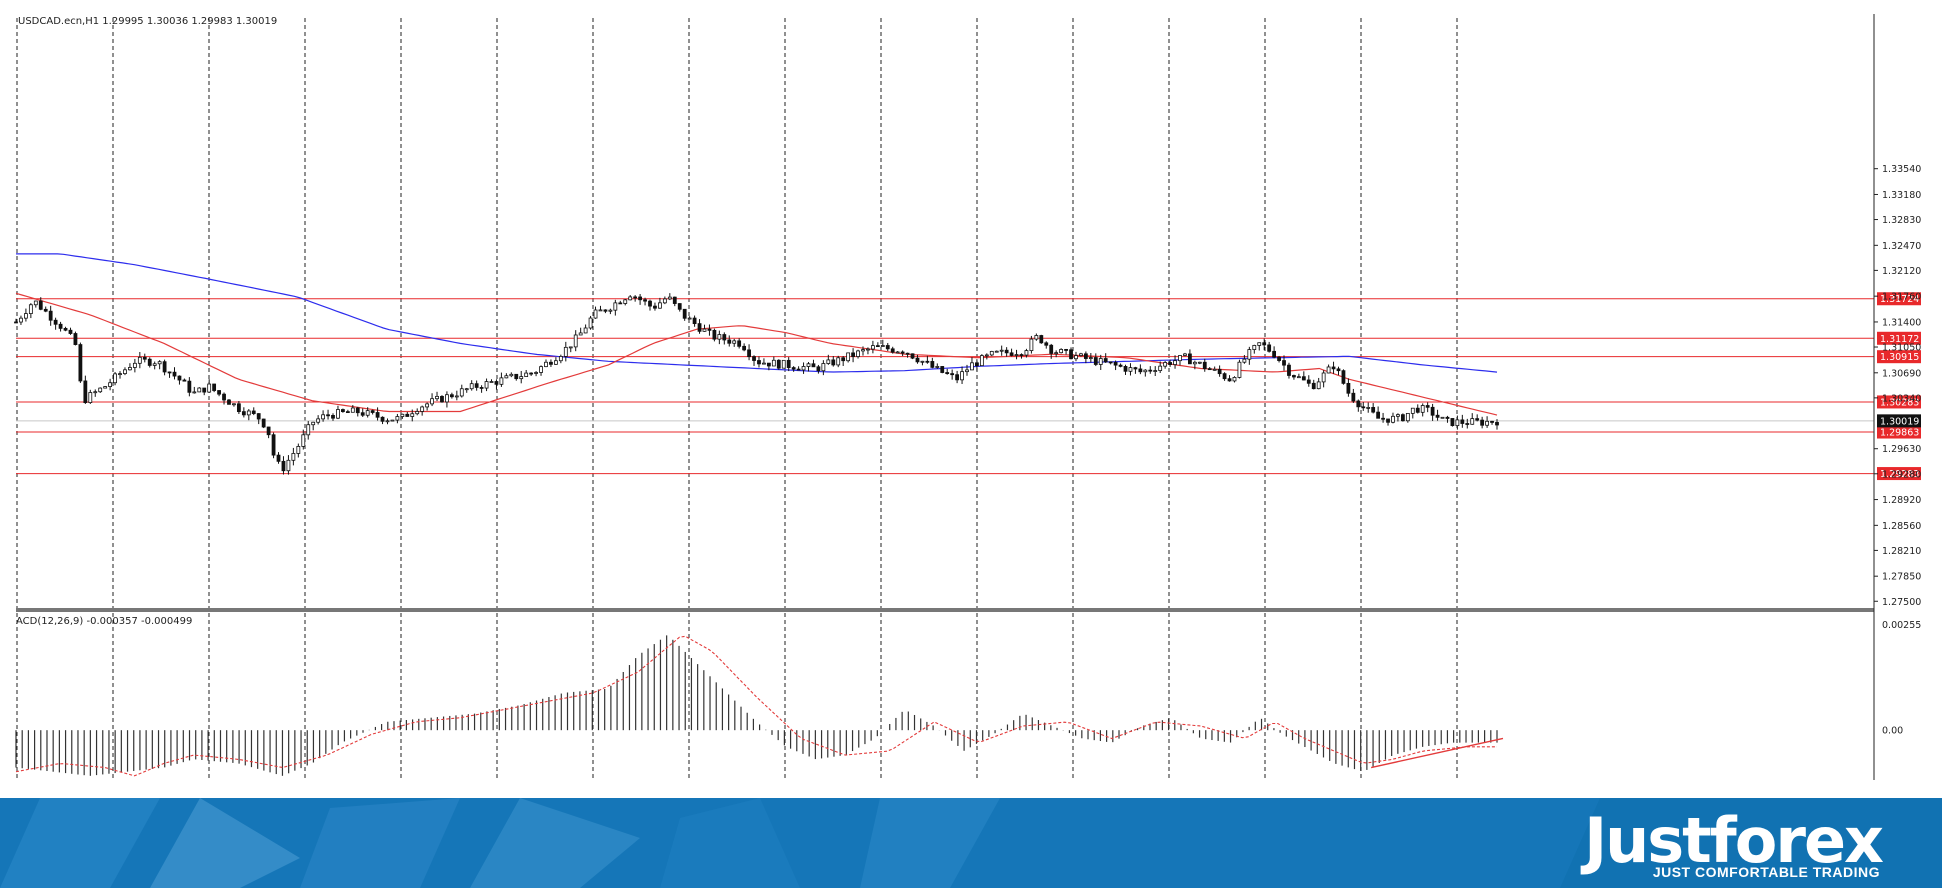 This screenshot has width=1942, height=888. I want to click on y-tick-label: 1.31050, so click(1901, 348).